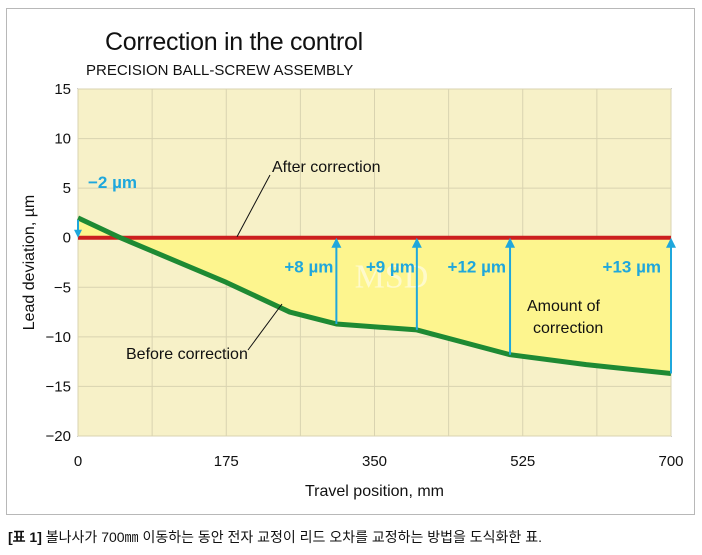 This screenshot has width=702, height=555. What do you see at coordinates (58, 436) in the screenshot?
I see `y-tick-label: −20` at bounding box center [58, 436].